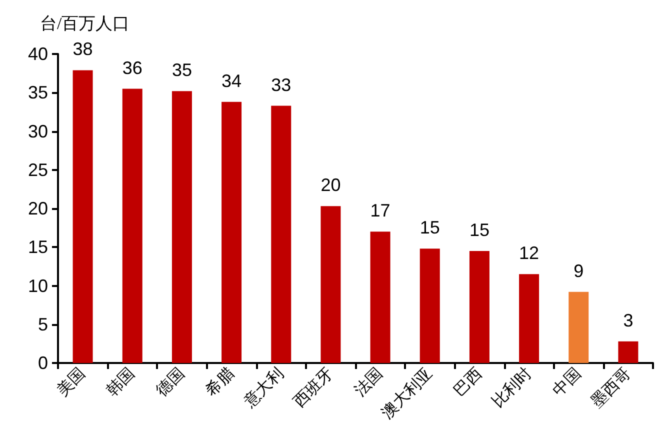  What do you see at coordinates (567, 382) in the screenshot?
I see `x-tick-label: 中国` at bounding box center [567, 382].